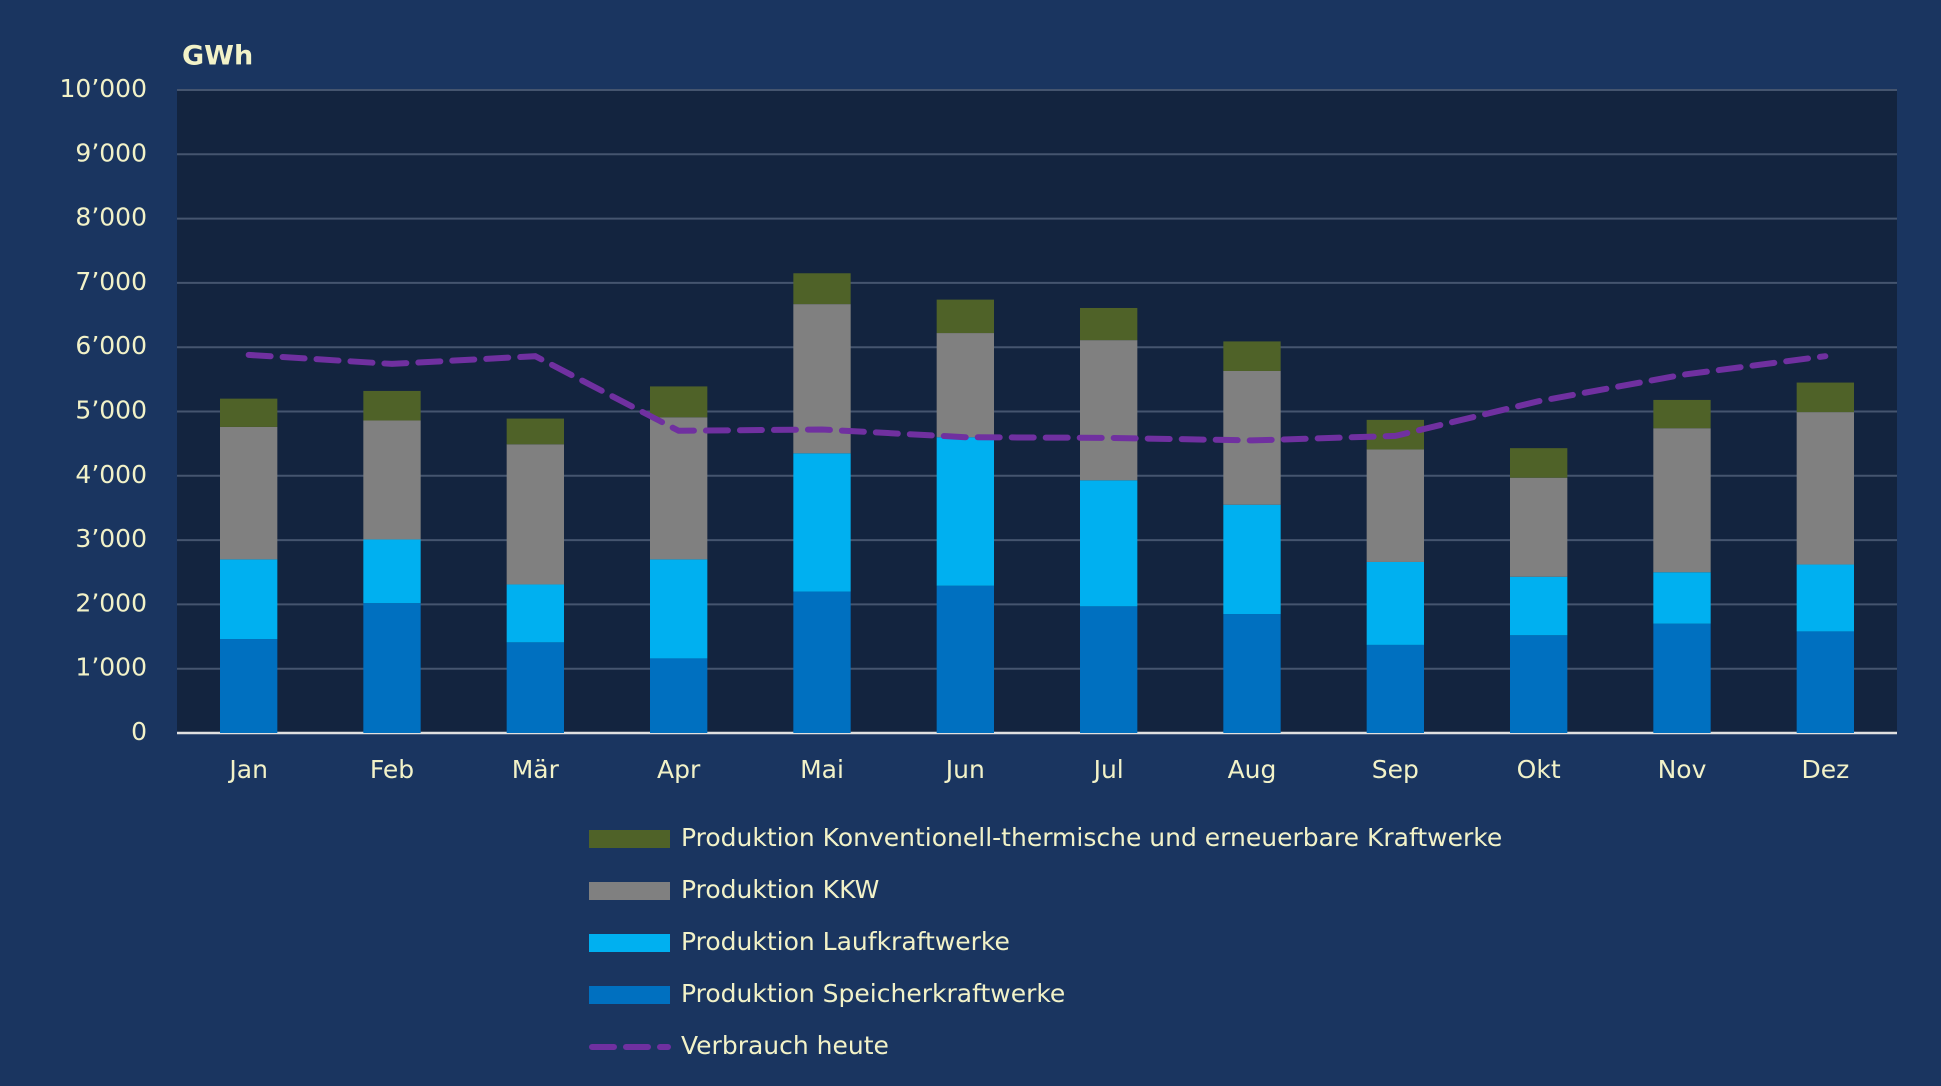 The width and height of the screenshot is (1941, 1086). What do you see at coordinates (103, 88) in the screenshot?
I see `y-tick-label: 10’000` at bounding box center [103, 88].